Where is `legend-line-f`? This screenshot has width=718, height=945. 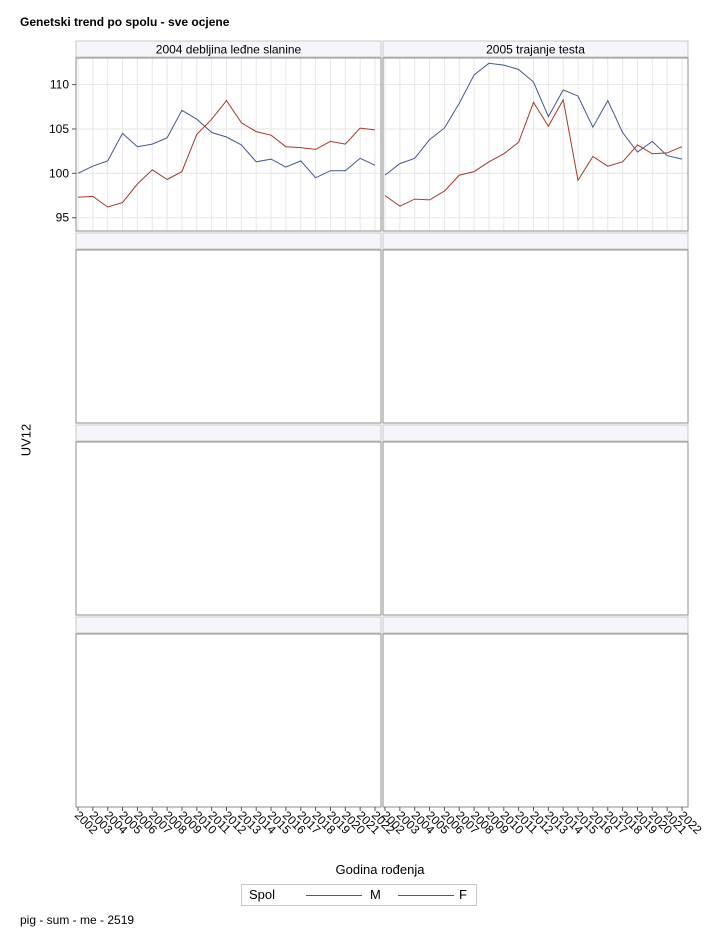
legend-line-f is located at coordinates (426, 895).